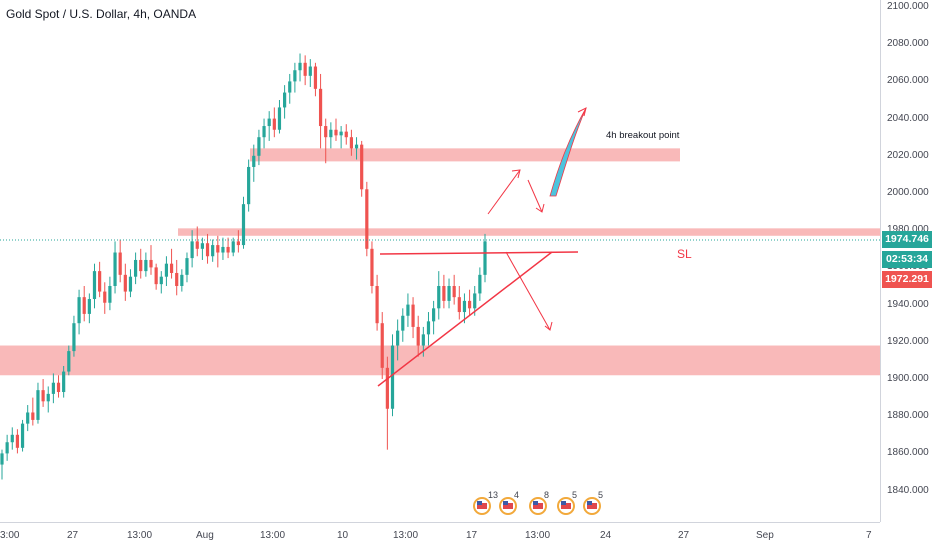  Describe the element at coordinates (684, 254) in the screenshot. I see `sl-label: SL` at that location.